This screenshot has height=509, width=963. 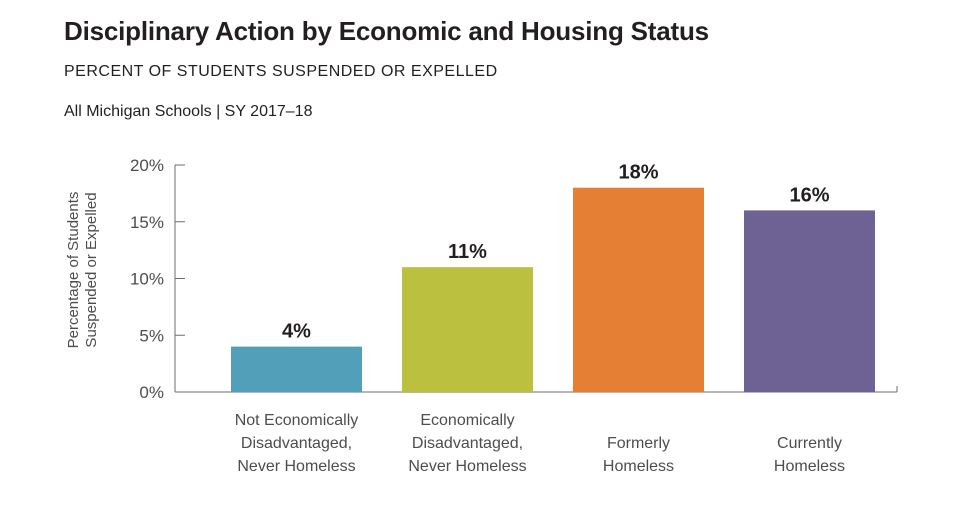 What do you see at coordinates (151, 335) in the screenshot?
I see `y-tick-label: 5%` at bounding box center [151, 335].